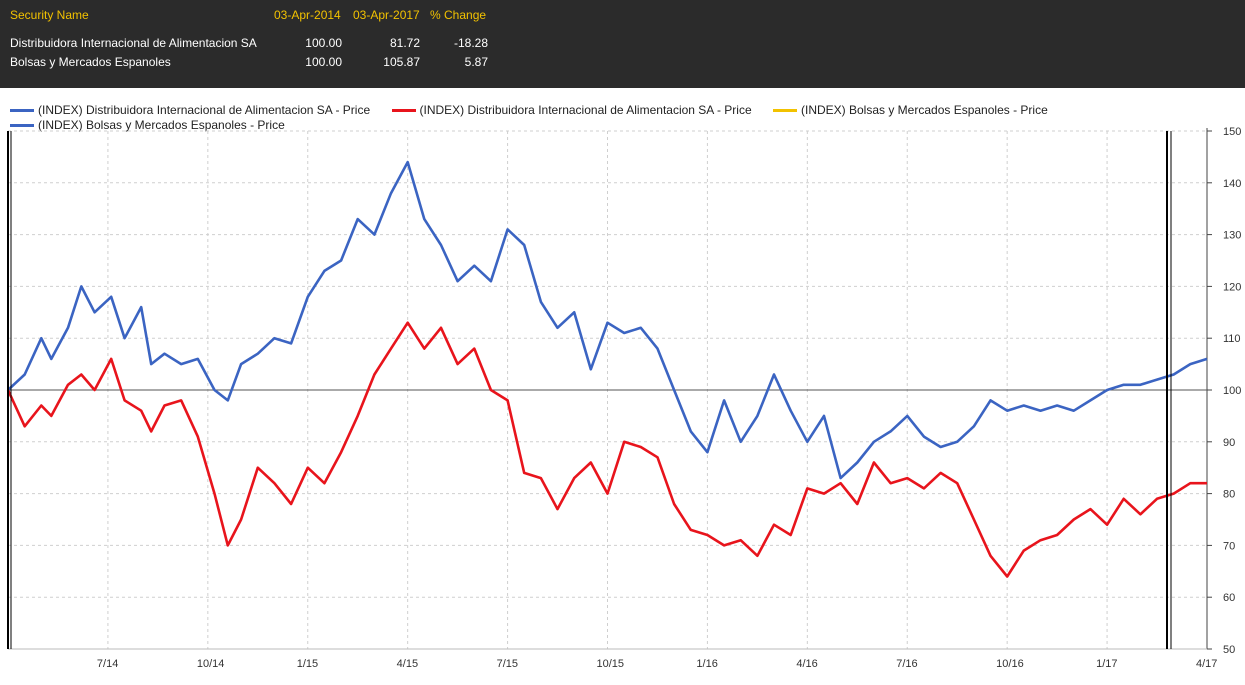  What do you see at coordinates (1229, 598) in the screenshot?
I see `y-tick-label: 60` at bounding box center [1229, 598].